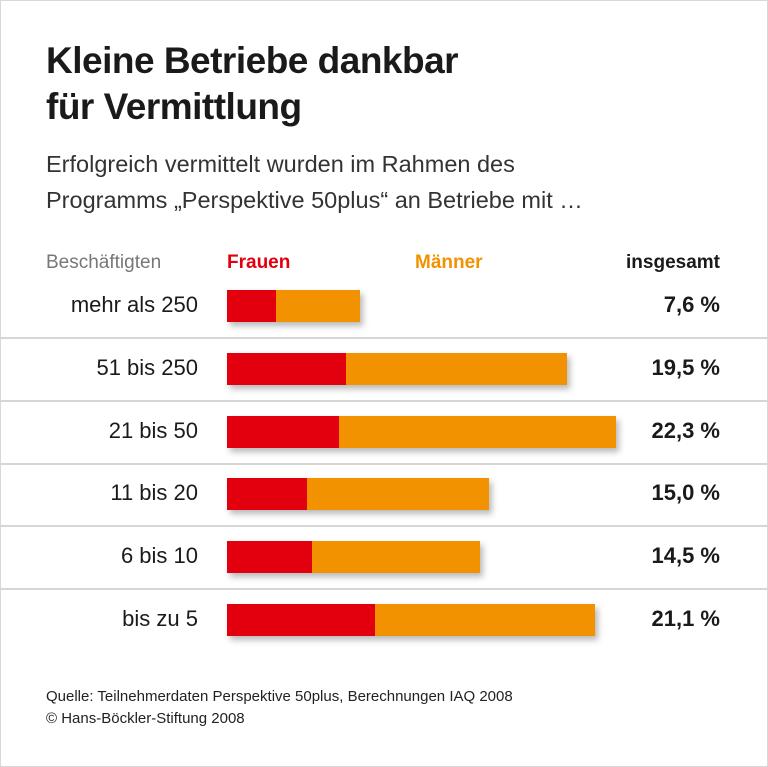 Image resolution: width=768 pixels, height=767 pixels. Describe the element at coordinates (686, 618) in the screenshot. I see `total-label: 21,1 %` at that location.